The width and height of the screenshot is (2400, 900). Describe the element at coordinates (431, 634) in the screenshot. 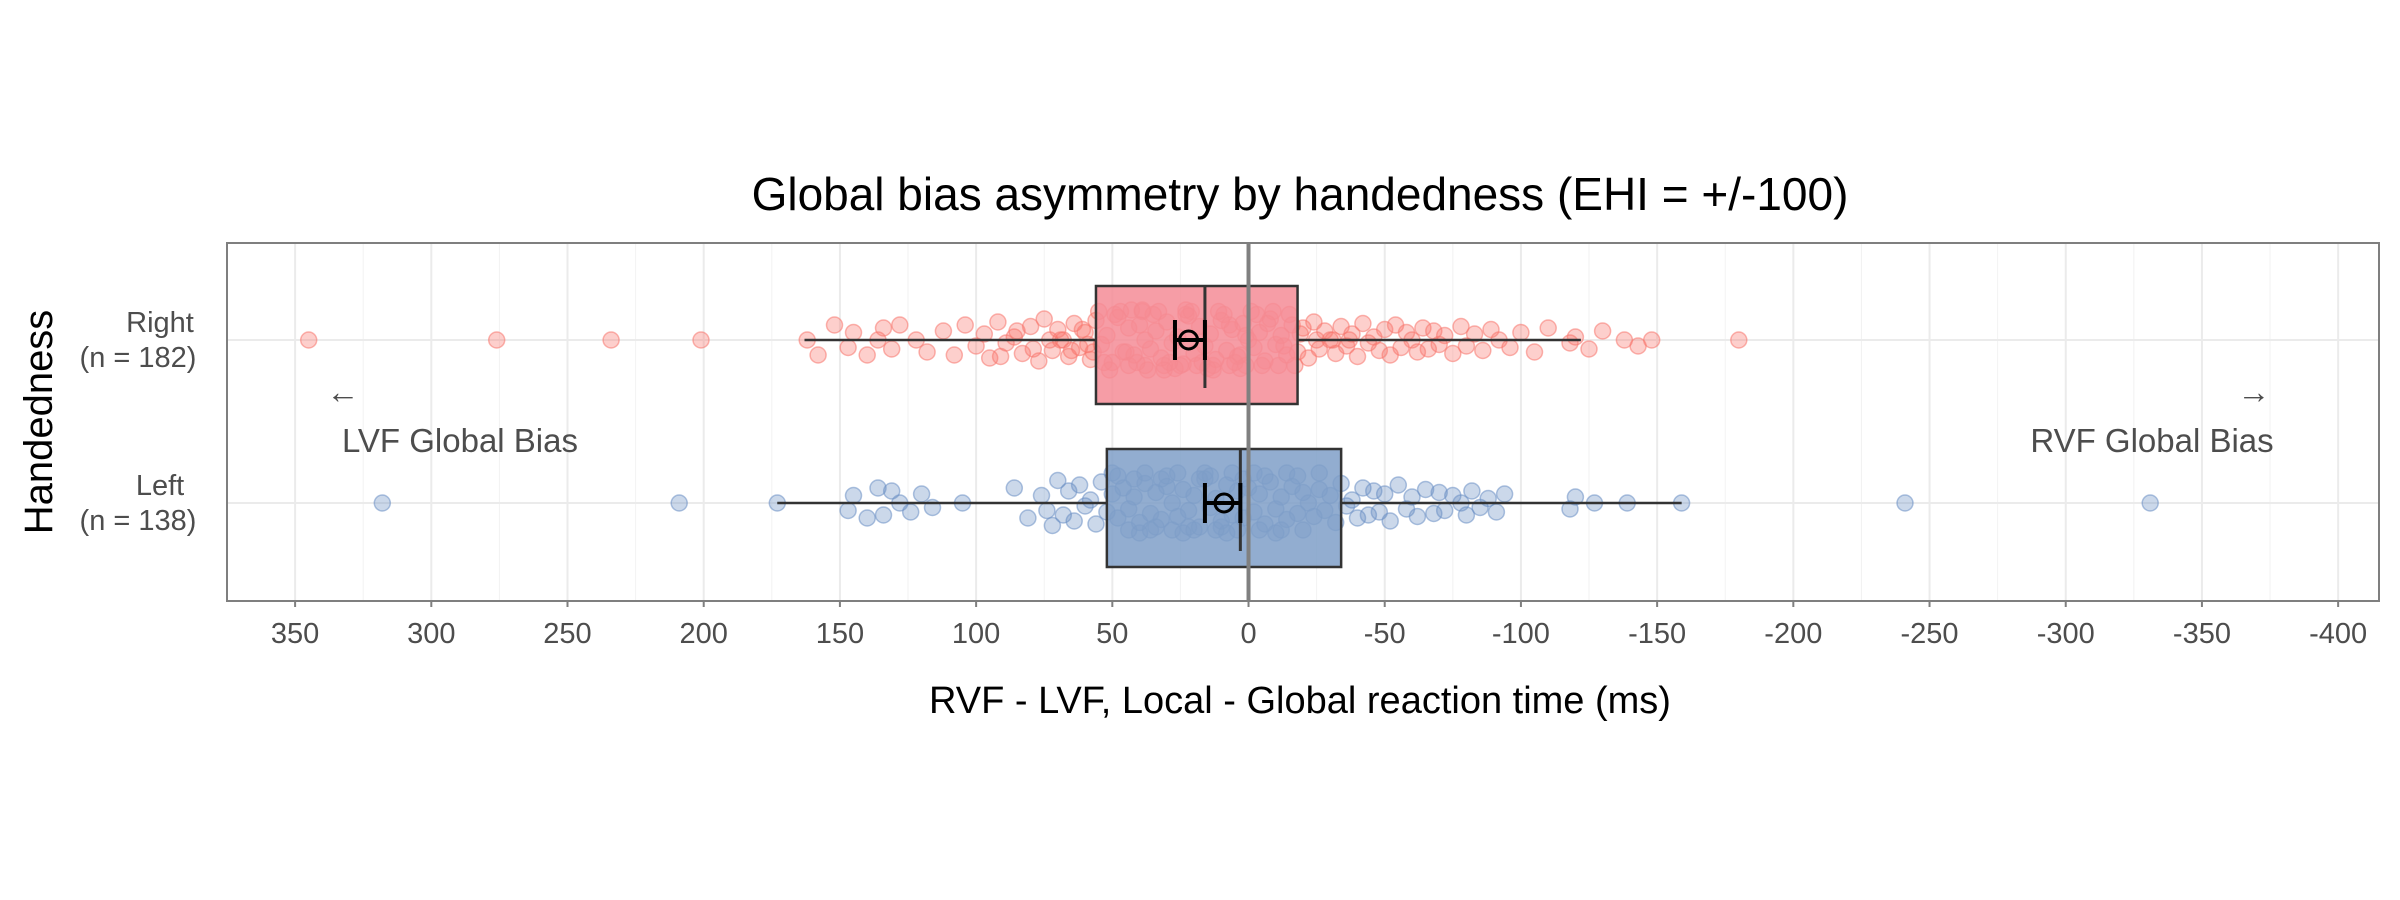

I see `x-tick-label: 300` at that location.